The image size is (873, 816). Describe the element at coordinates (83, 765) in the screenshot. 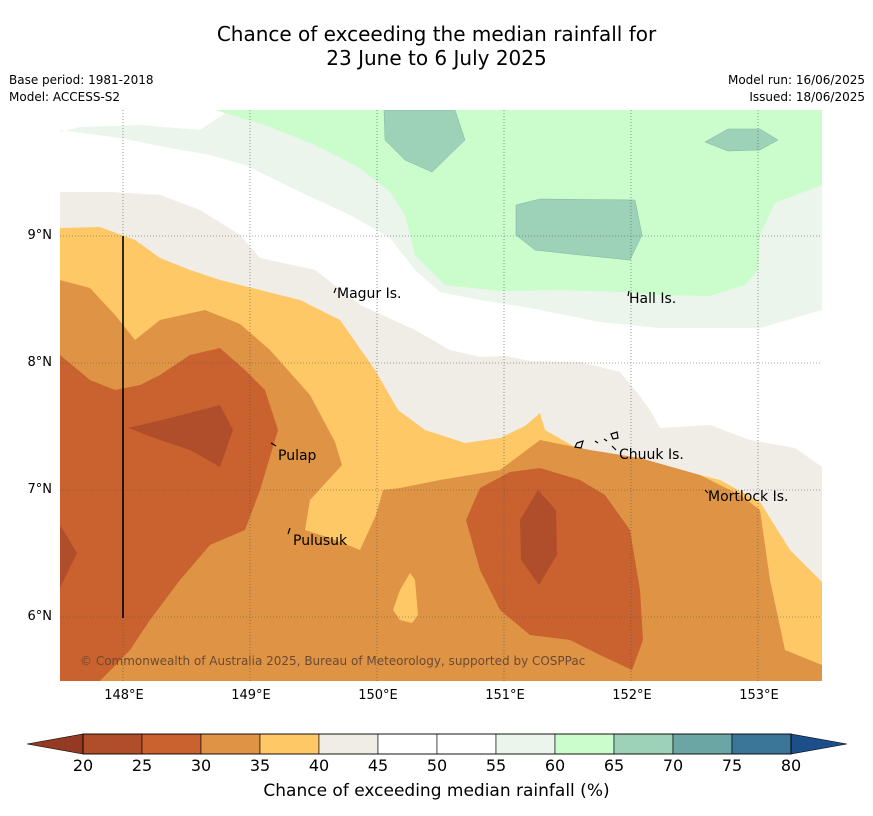

I see `colorbar-tick-label: 20` at that location.